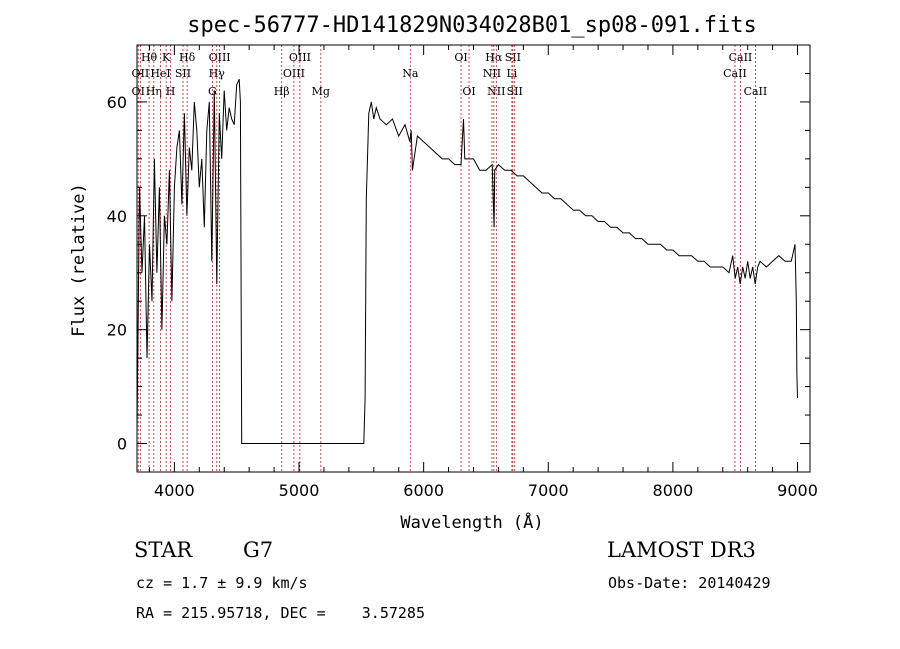  Describe the element at coordinates (511, 73) in the screenshot. I see `spectral-line-label: Li` at that location.